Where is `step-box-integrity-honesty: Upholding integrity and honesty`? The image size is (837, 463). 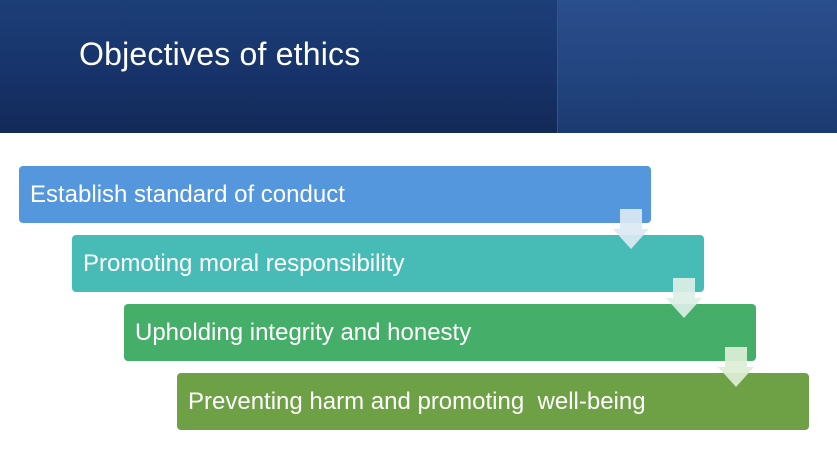
step-box-integrity-honesty: Upholding integrity and honesty is located at coordinates (440, 332).